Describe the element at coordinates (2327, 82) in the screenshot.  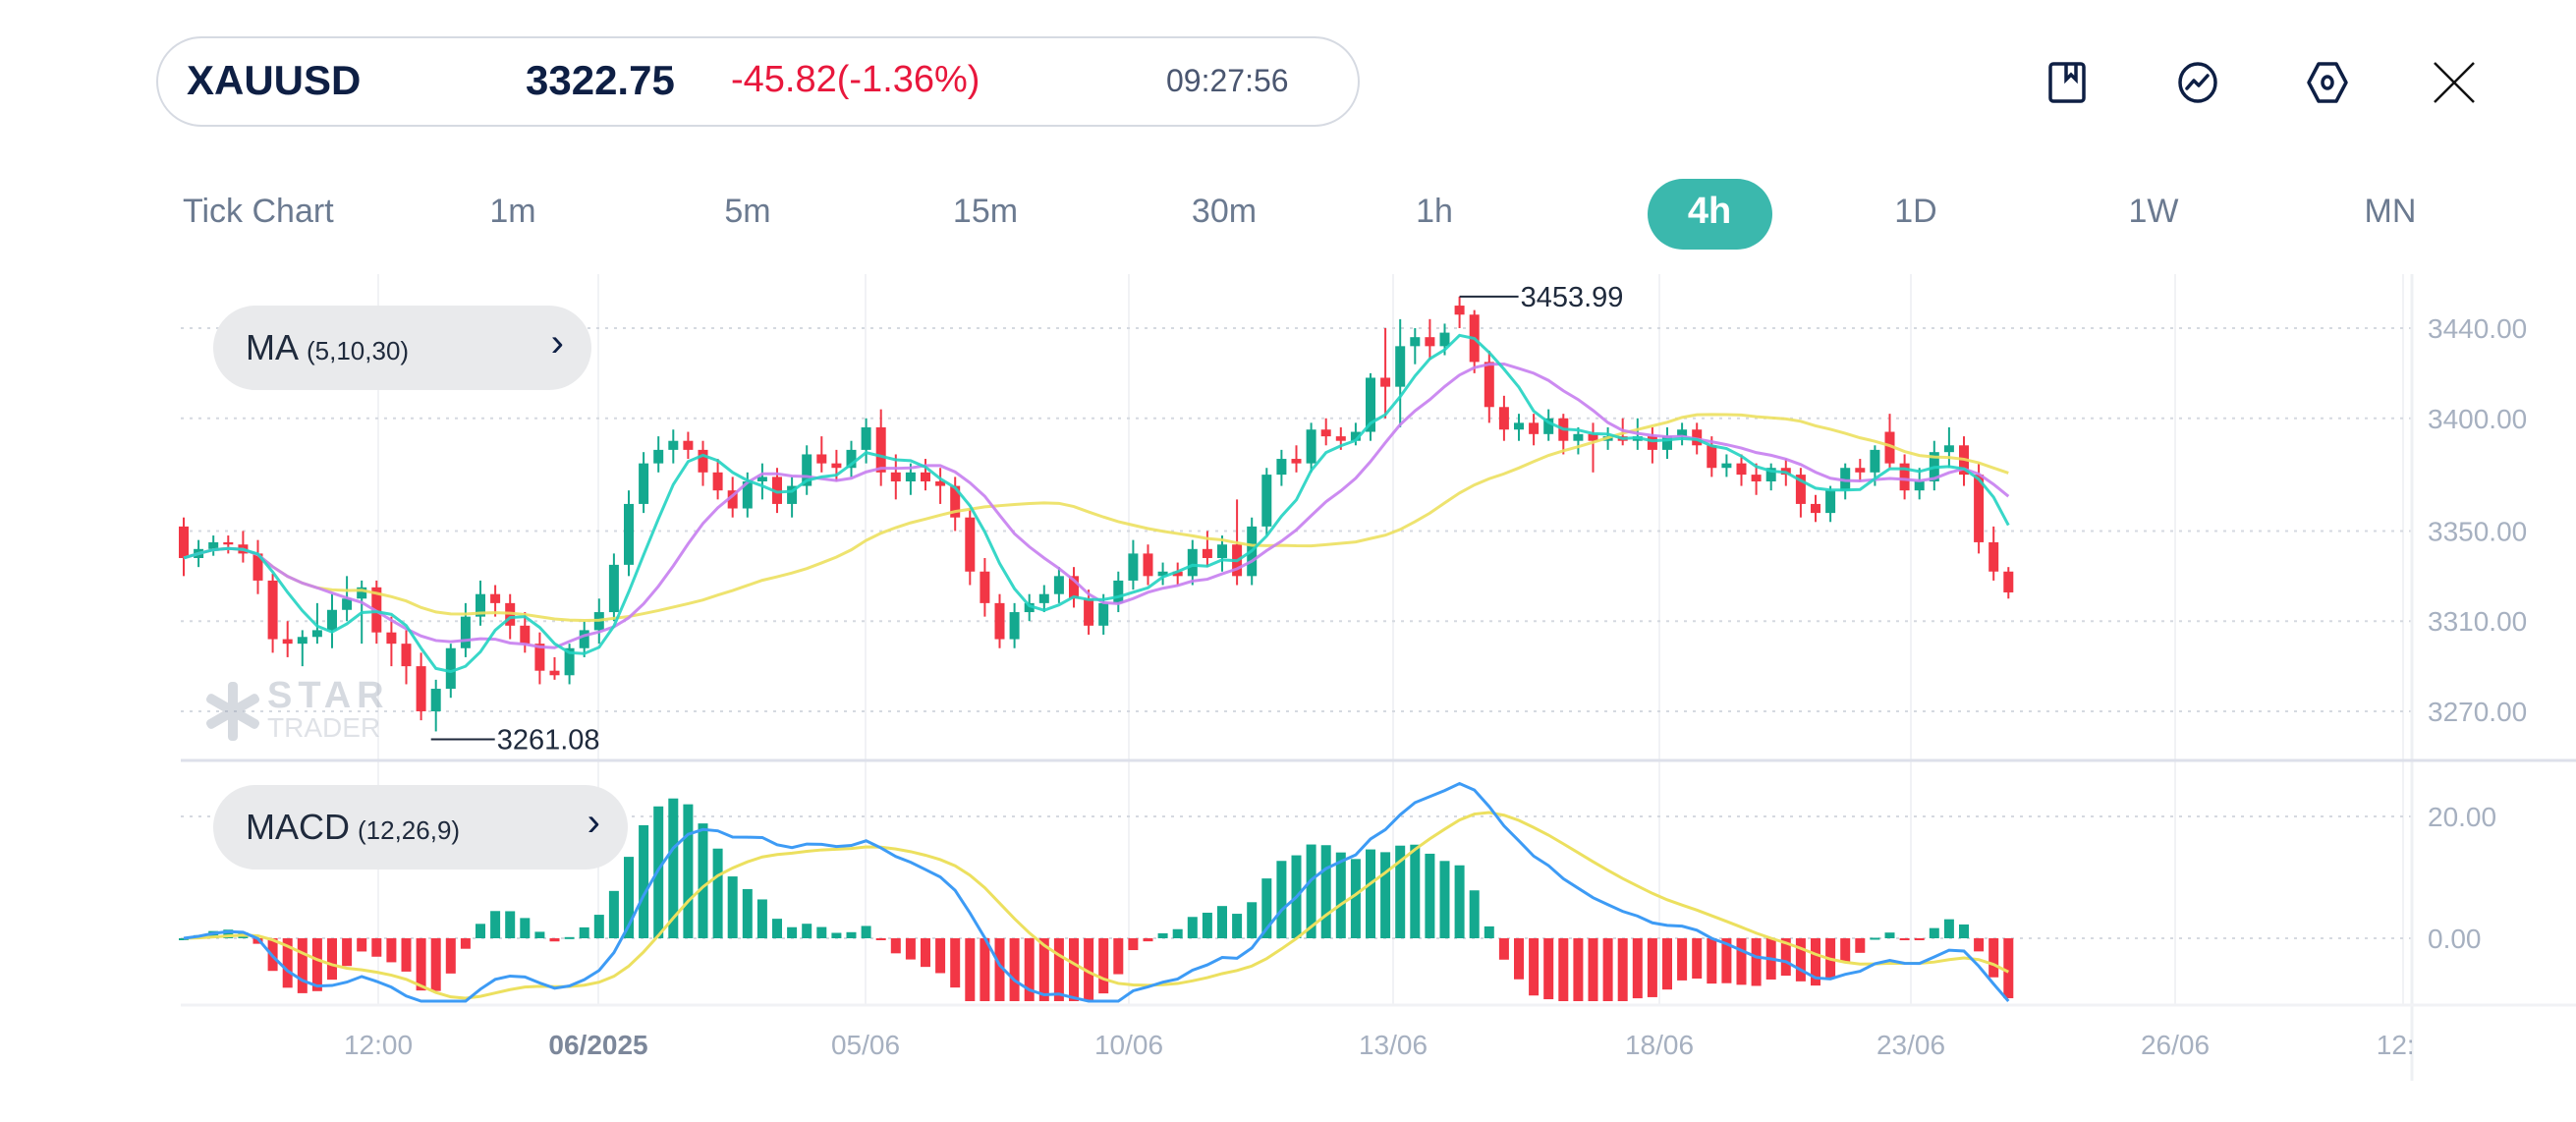
I see `settings-hex-icon` at that location.